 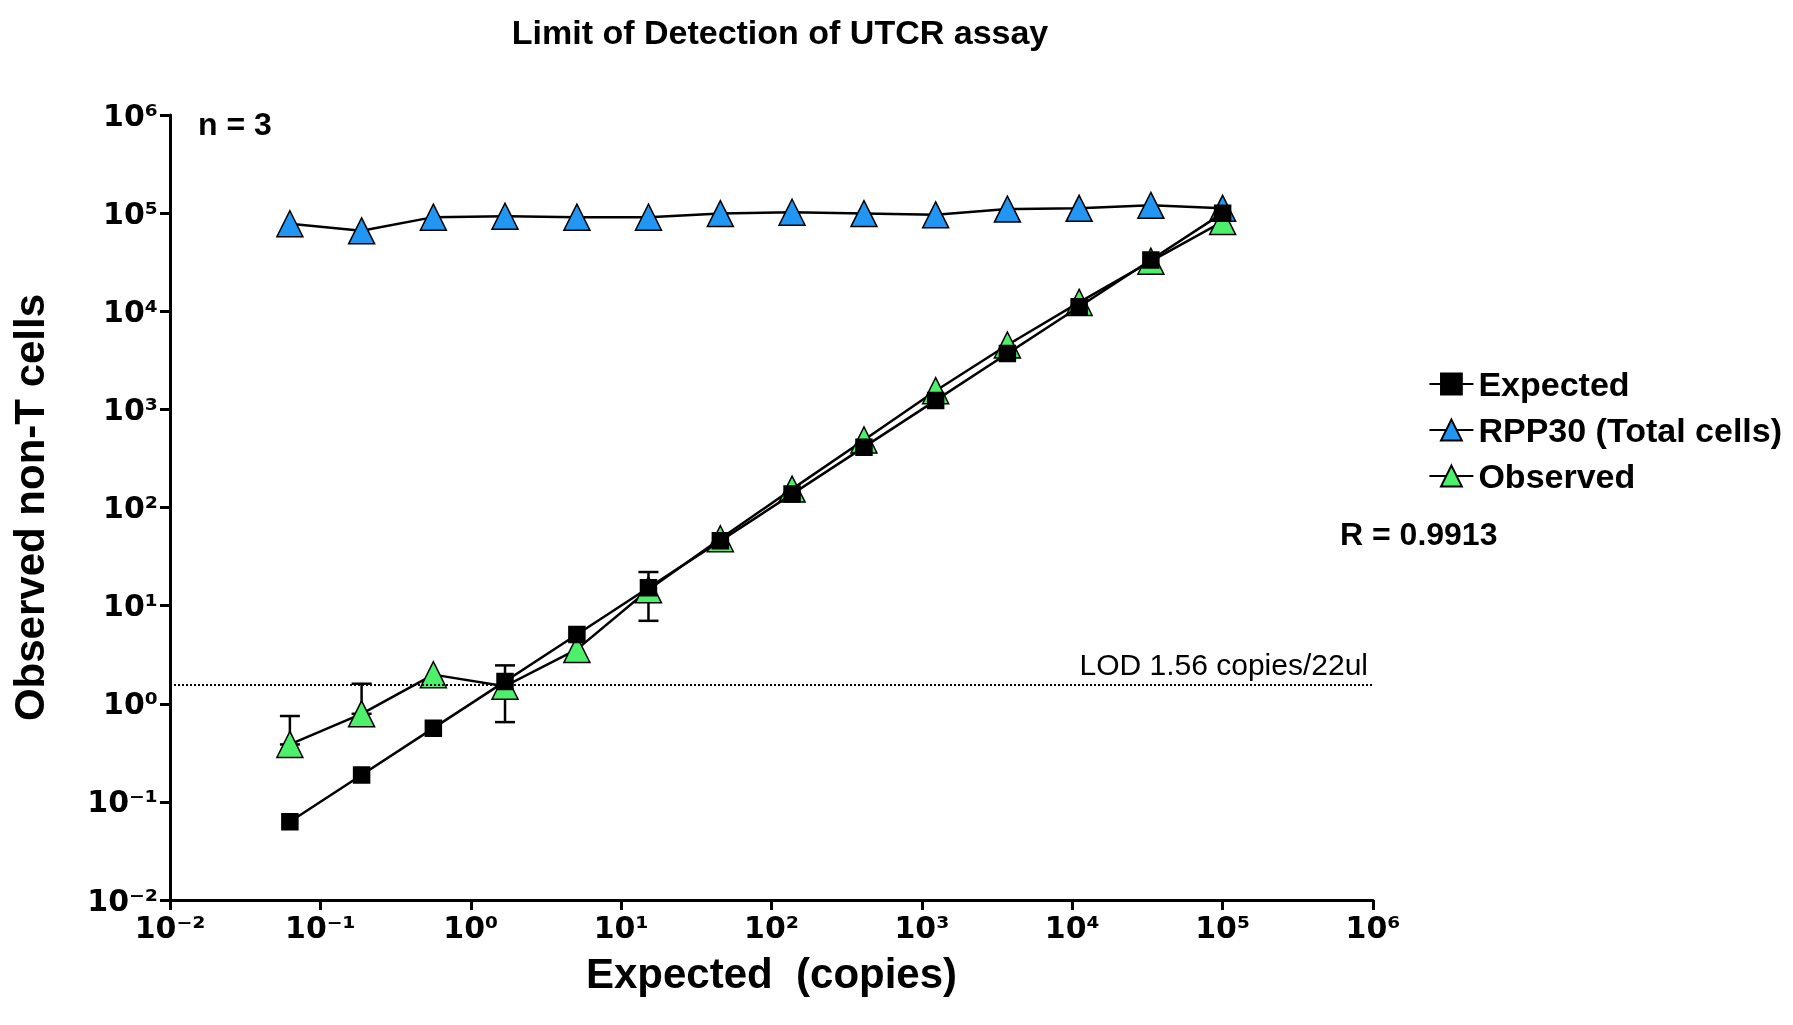 I want to click on y-tick-label: 10⁶, so click(x=130, y=115).